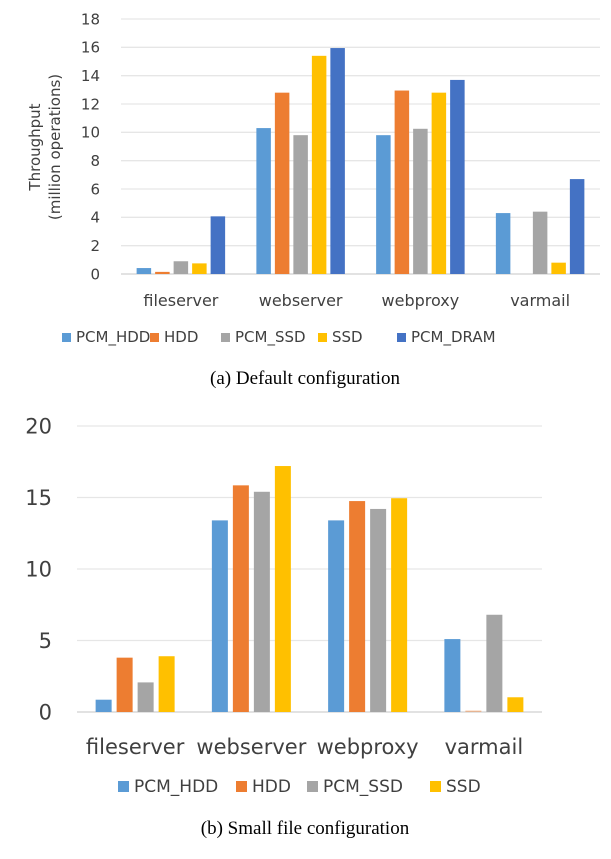 The image size is (611, 859). Describe the element at coordinates (95, 246) in the screenshot. I see `y-tick-label: 2` at that location.